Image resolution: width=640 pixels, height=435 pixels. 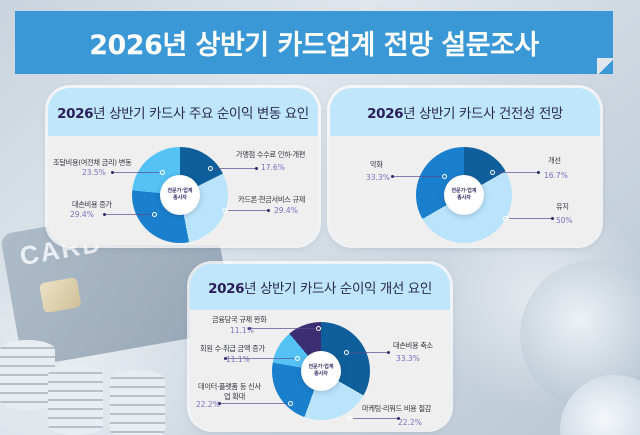 I want to click on panel-title: 2026년 상반기 카드사 건전성 전망, so click(x=465, y=114).